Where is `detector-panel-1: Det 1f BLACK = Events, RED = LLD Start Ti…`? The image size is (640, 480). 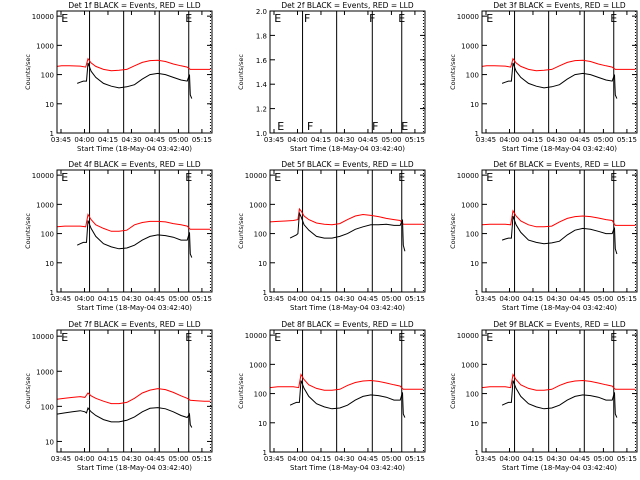
detector-panel-1: Det 1f BLACK = Events, RED = LLD Start Ti… is located at coordinates (118, 77).